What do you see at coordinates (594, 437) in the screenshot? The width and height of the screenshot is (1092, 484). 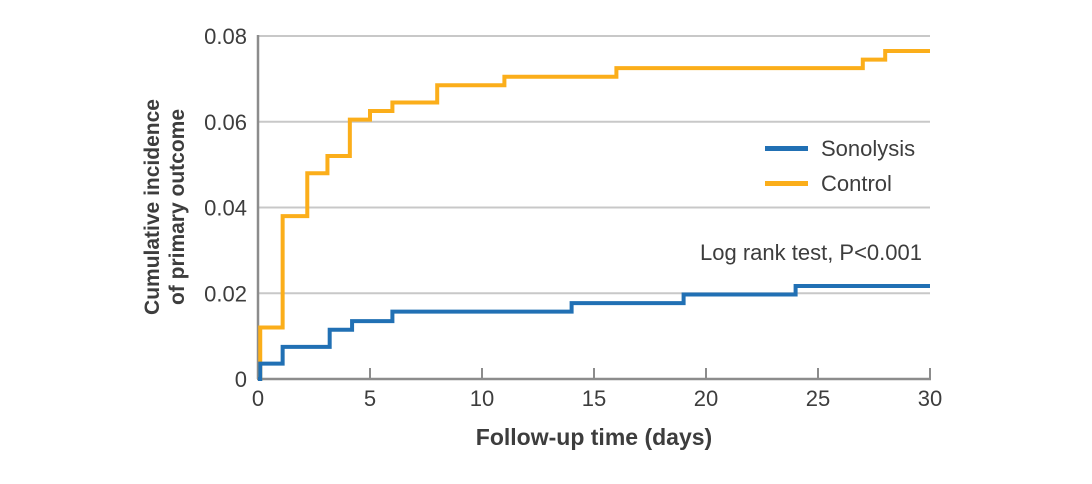 I see `x-axis-title: Follow-up time (days)` at bounding box center [594, 437].